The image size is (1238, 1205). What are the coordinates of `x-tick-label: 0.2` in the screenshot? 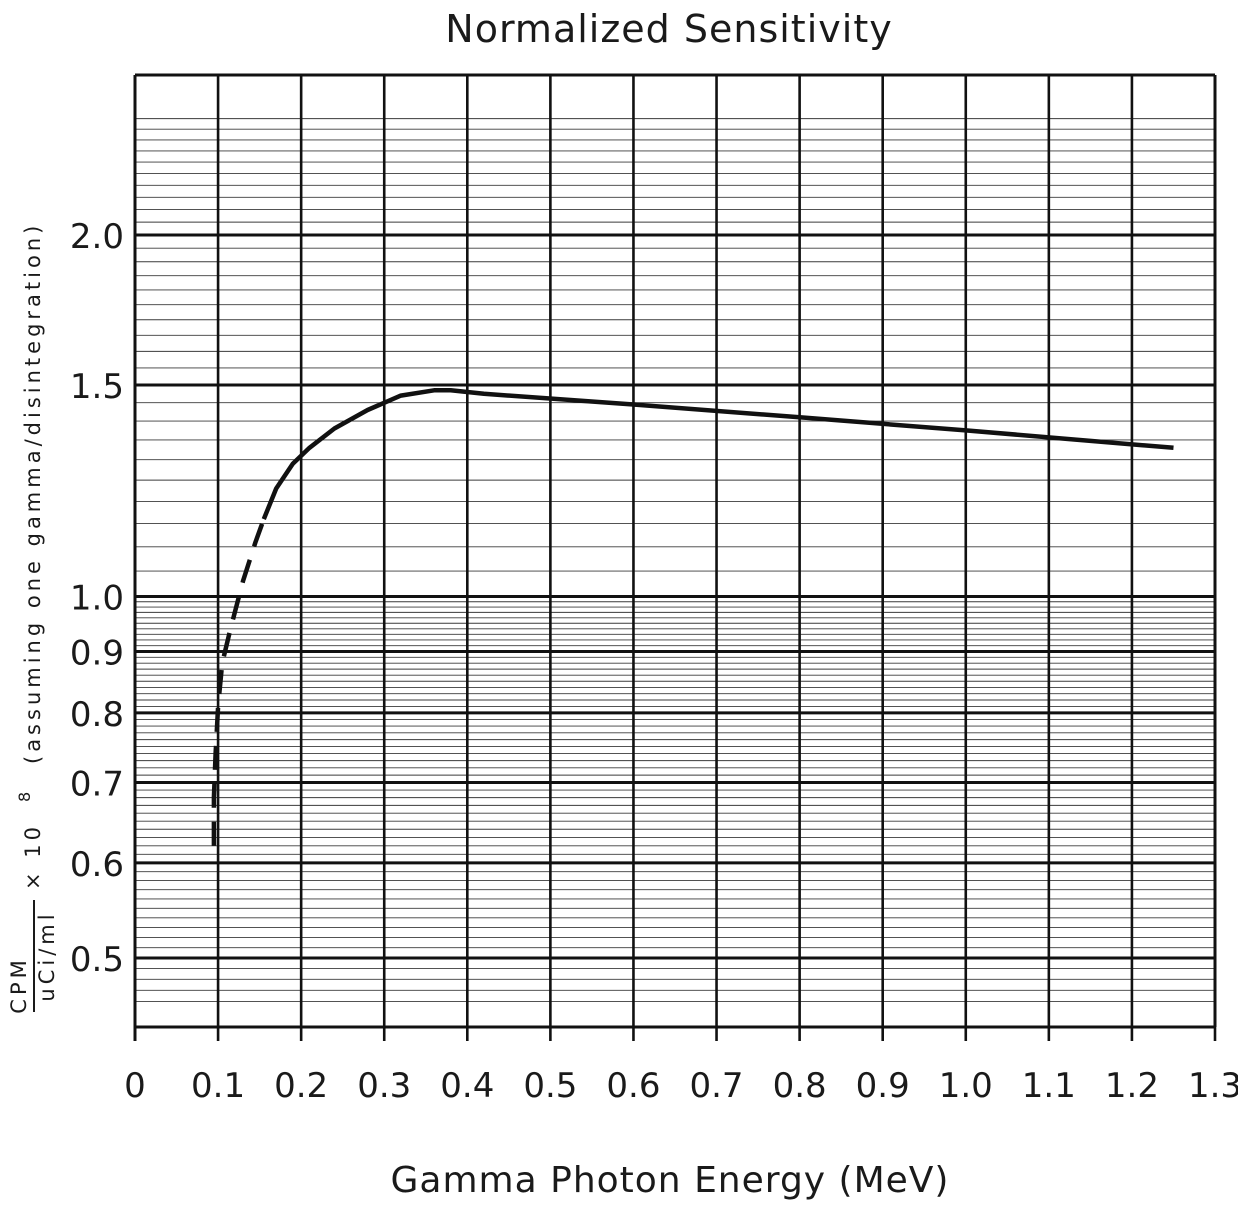 It's located at (301, 1086).